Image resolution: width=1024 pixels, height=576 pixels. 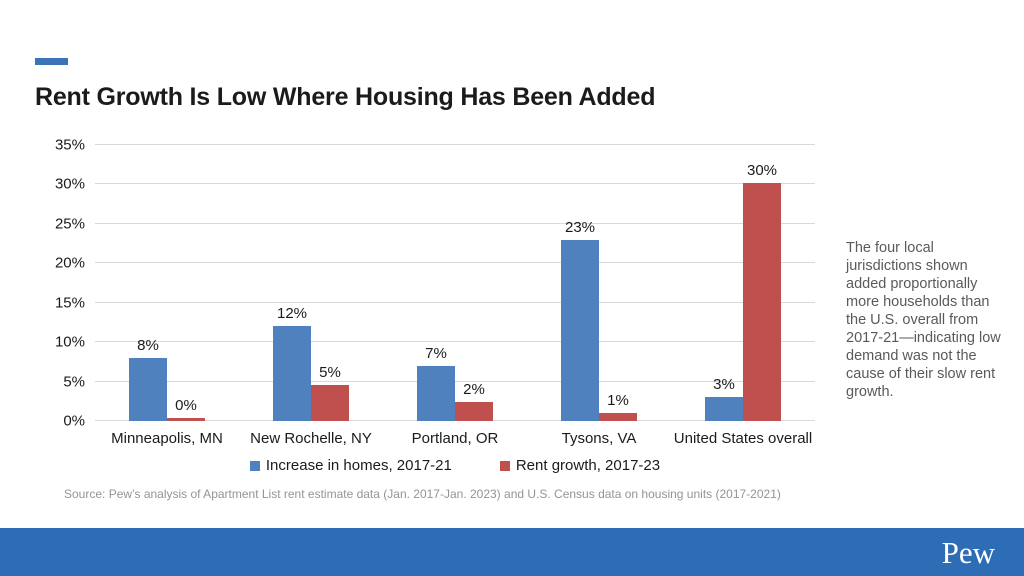 What do you see at coordinates (358, 465) in the screenshot?
I see `legend-label: Increase in homes, 2017-21` at bounding box center [358, 465].